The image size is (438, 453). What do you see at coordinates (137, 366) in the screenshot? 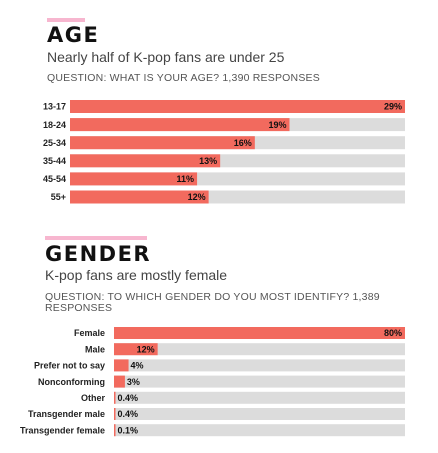
I see `gender-value-label: 4%` at bounding box center [137, 366].